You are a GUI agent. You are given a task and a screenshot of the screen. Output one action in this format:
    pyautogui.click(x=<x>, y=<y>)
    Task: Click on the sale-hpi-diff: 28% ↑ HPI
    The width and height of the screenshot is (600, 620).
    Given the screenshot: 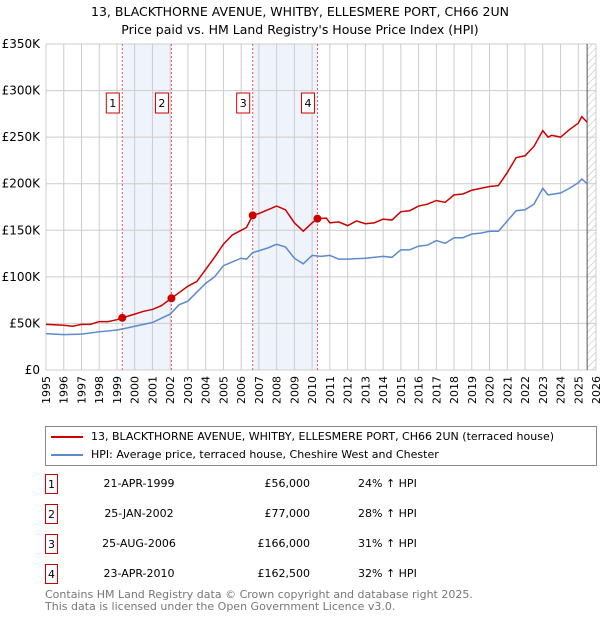 What is the action you would take?
    pyautogui.click(x=387, y=513)
    